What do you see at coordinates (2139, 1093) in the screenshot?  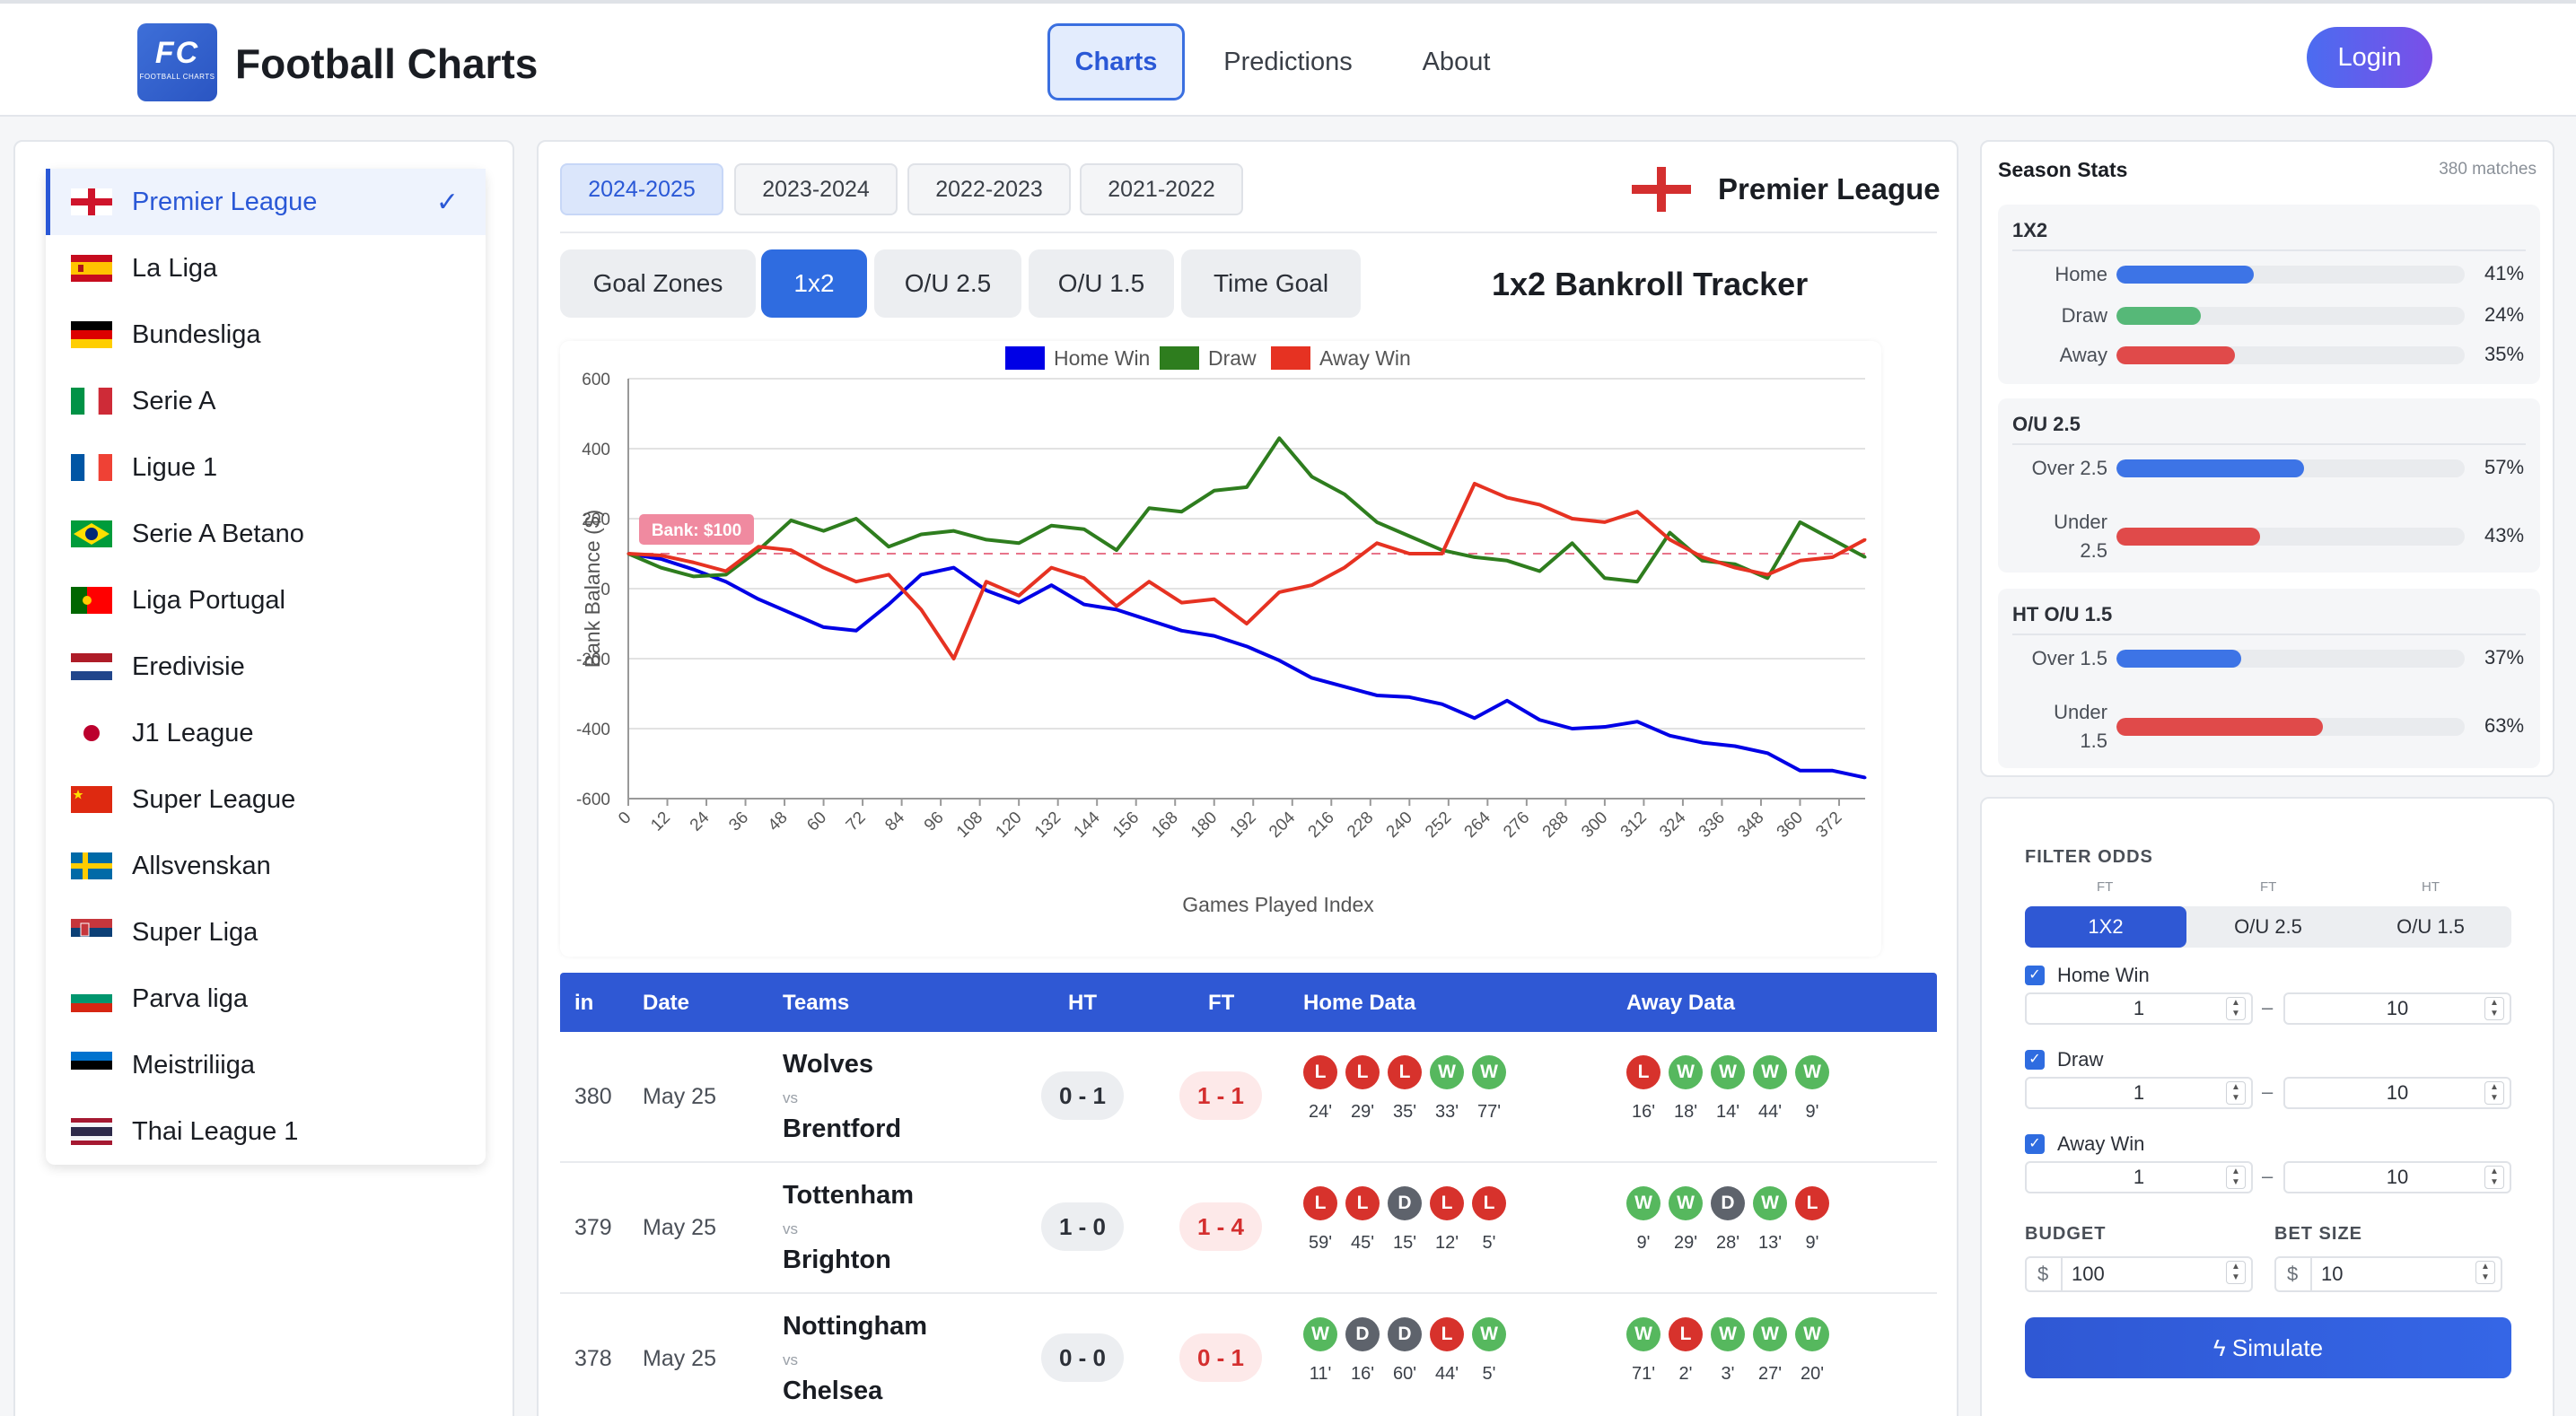 I see `draw-min-input: 1 ▲ ▼` at bounding box center [2139, 1093].